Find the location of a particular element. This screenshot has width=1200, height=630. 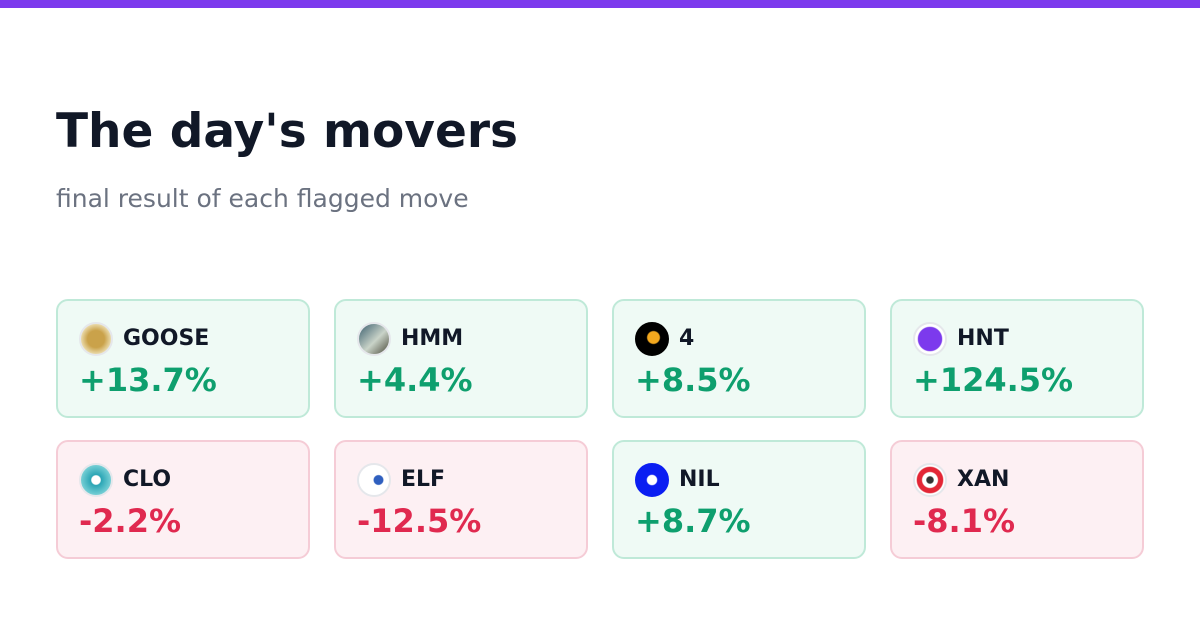

token-symbol: XAN is located at coordinates (983, 479).